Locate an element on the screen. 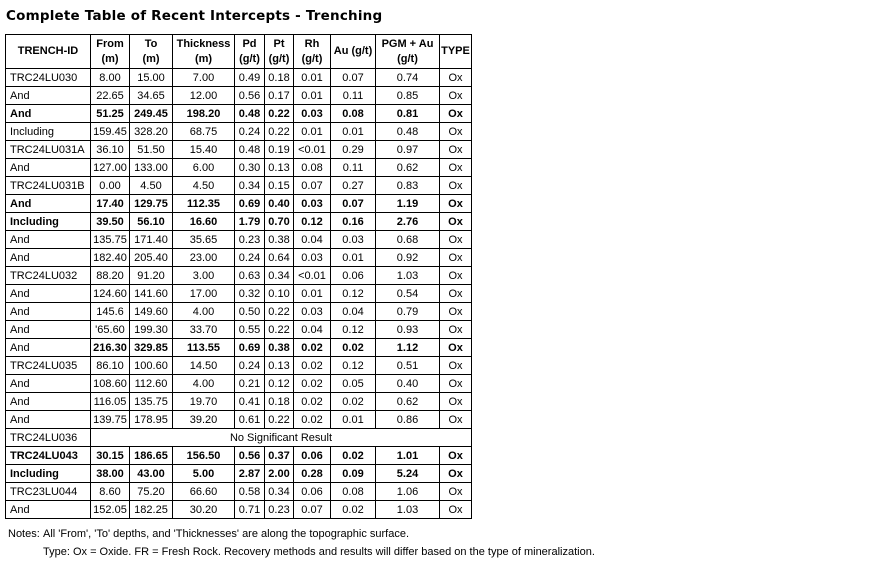  value-cell: 0.58 is located at coordinates (249, 491).